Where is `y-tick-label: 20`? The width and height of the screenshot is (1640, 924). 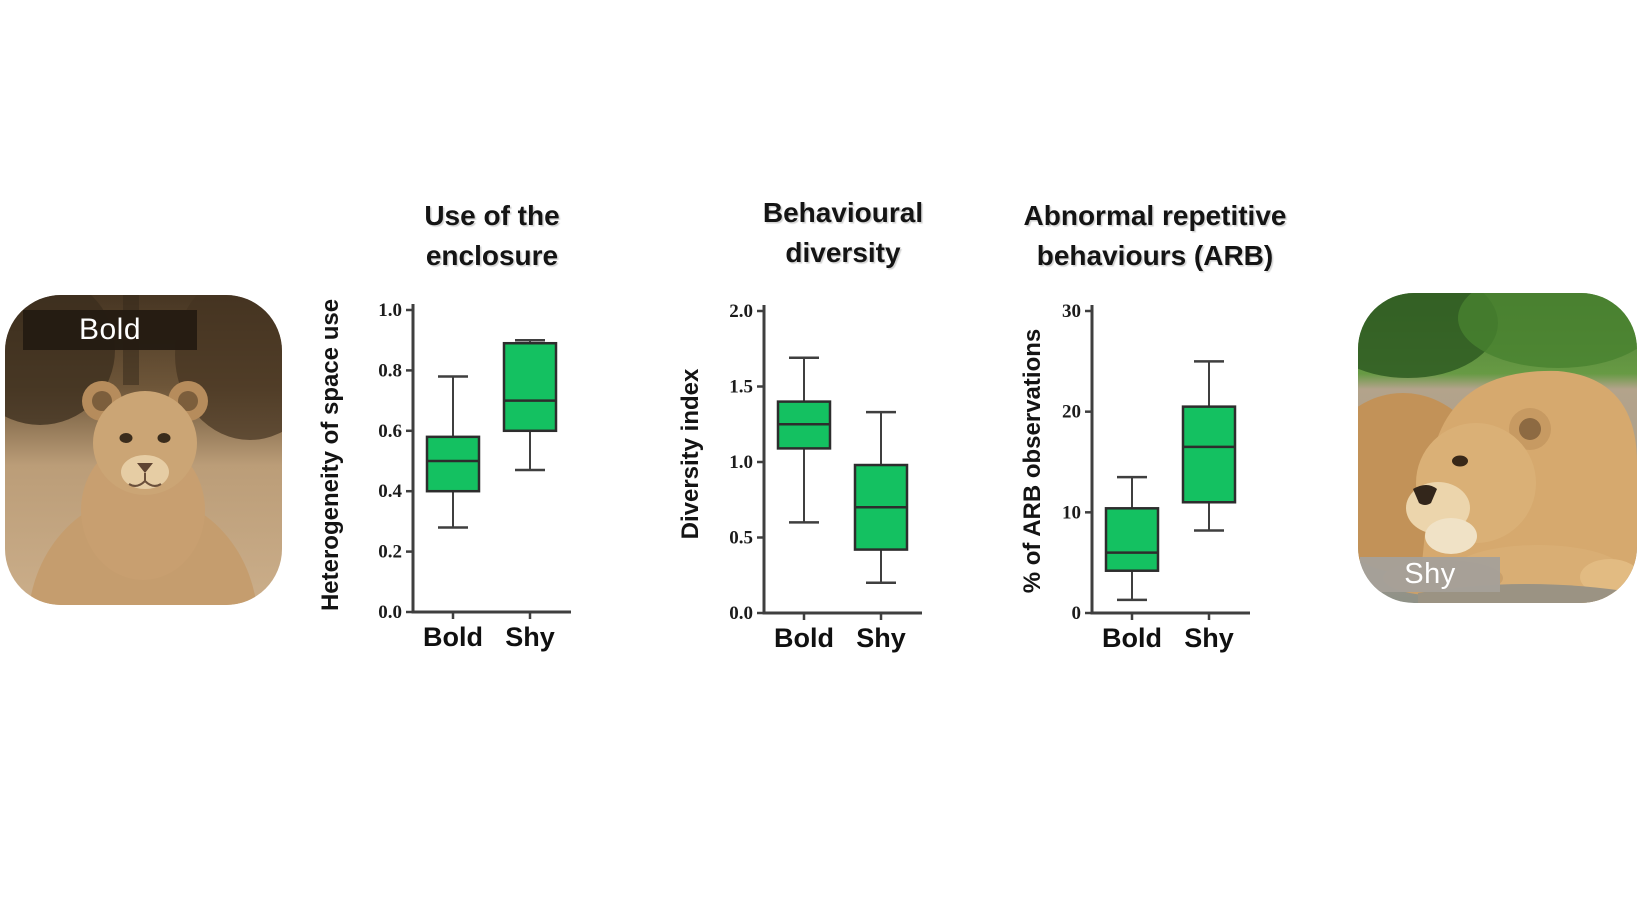
y-tick-label: 20 is located at coordinates (1071, 412).